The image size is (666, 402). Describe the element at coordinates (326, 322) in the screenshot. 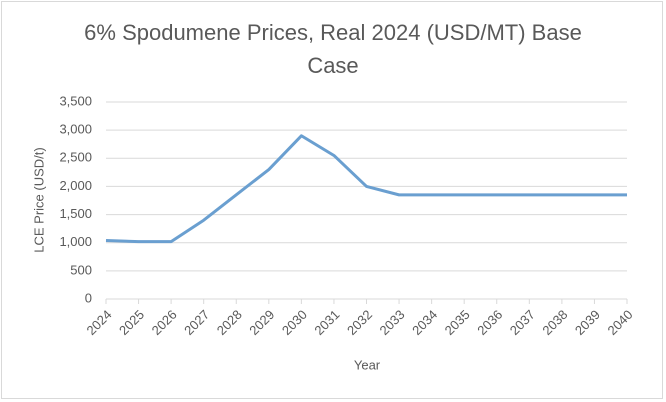

I see `x-tick-label: 2031` at that location.